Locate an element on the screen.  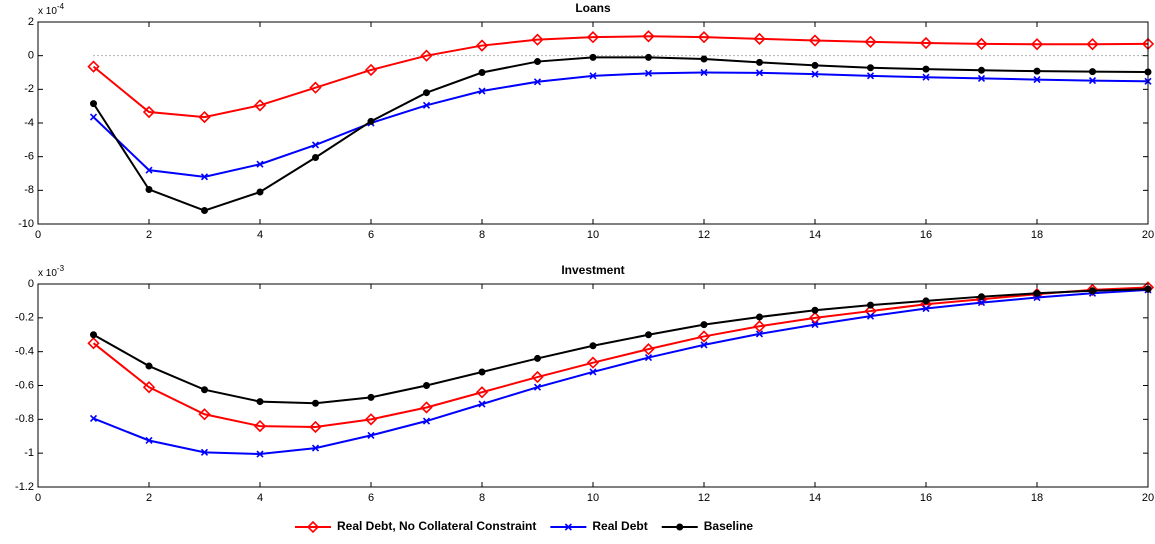
x-tick-label: 10 is located at coordinates (593, 498).